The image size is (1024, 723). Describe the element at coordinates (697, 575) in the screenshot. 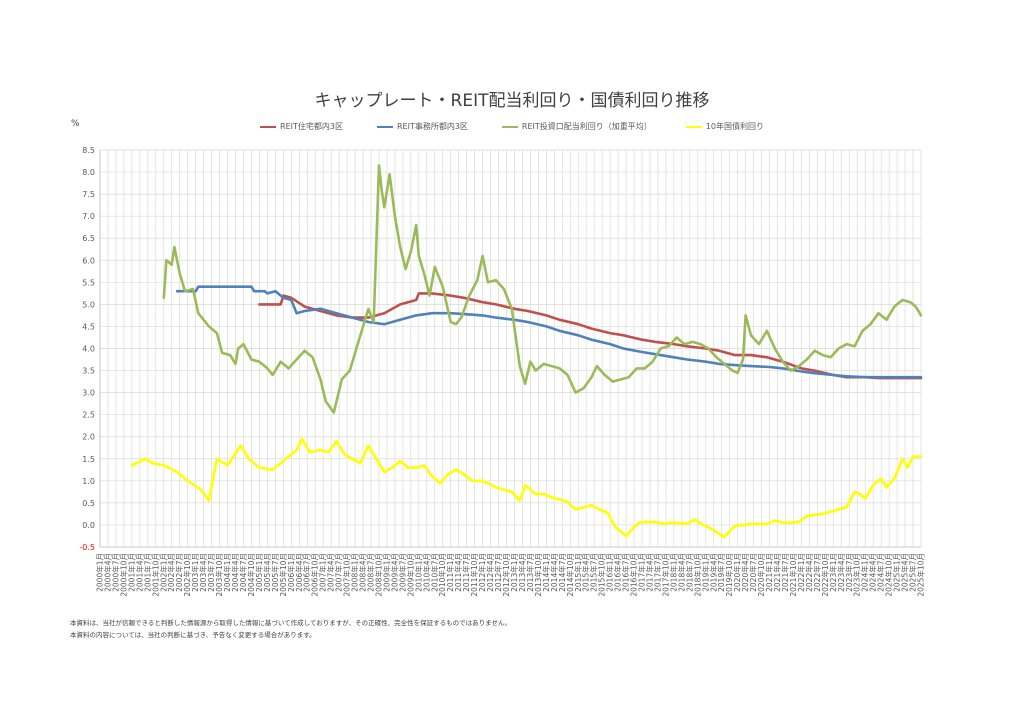

I see `x-tick-label: 2018年10月` at that location.